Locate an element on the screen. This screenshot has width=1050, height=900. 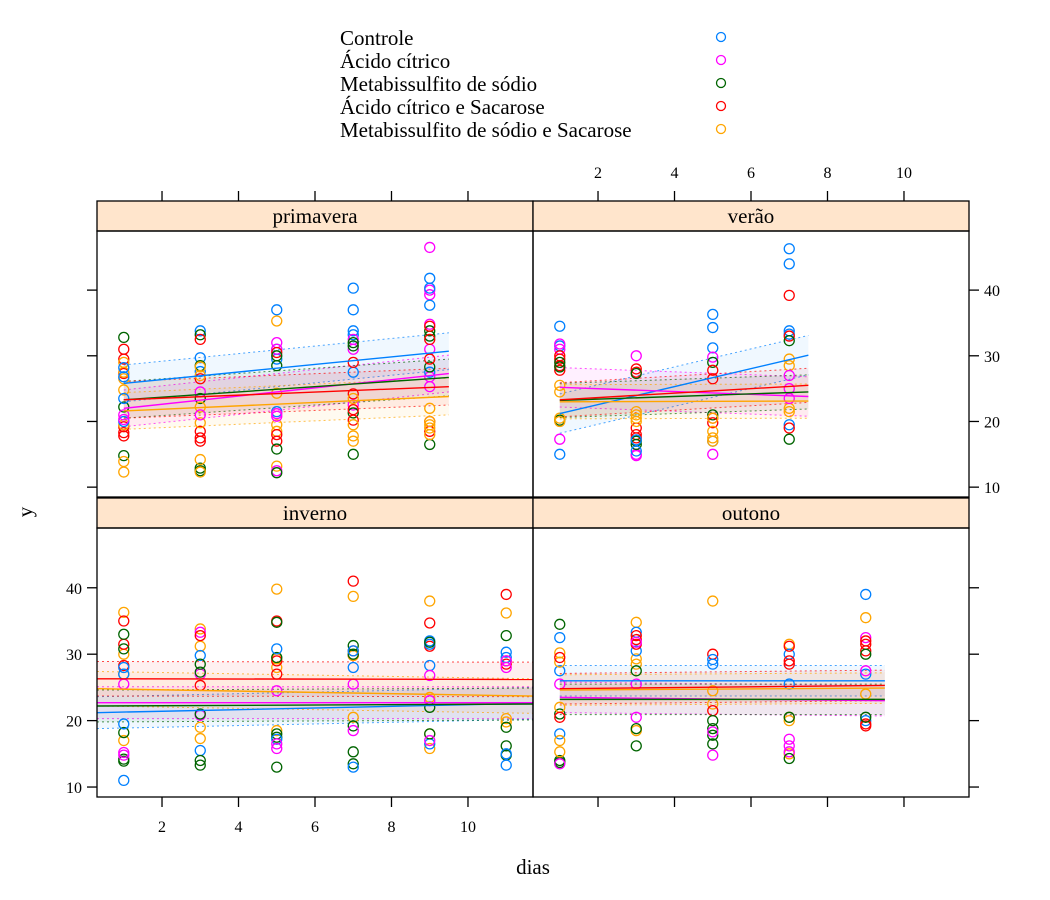
x-tick-label-top: 8 is located at coordinates (827, 173).